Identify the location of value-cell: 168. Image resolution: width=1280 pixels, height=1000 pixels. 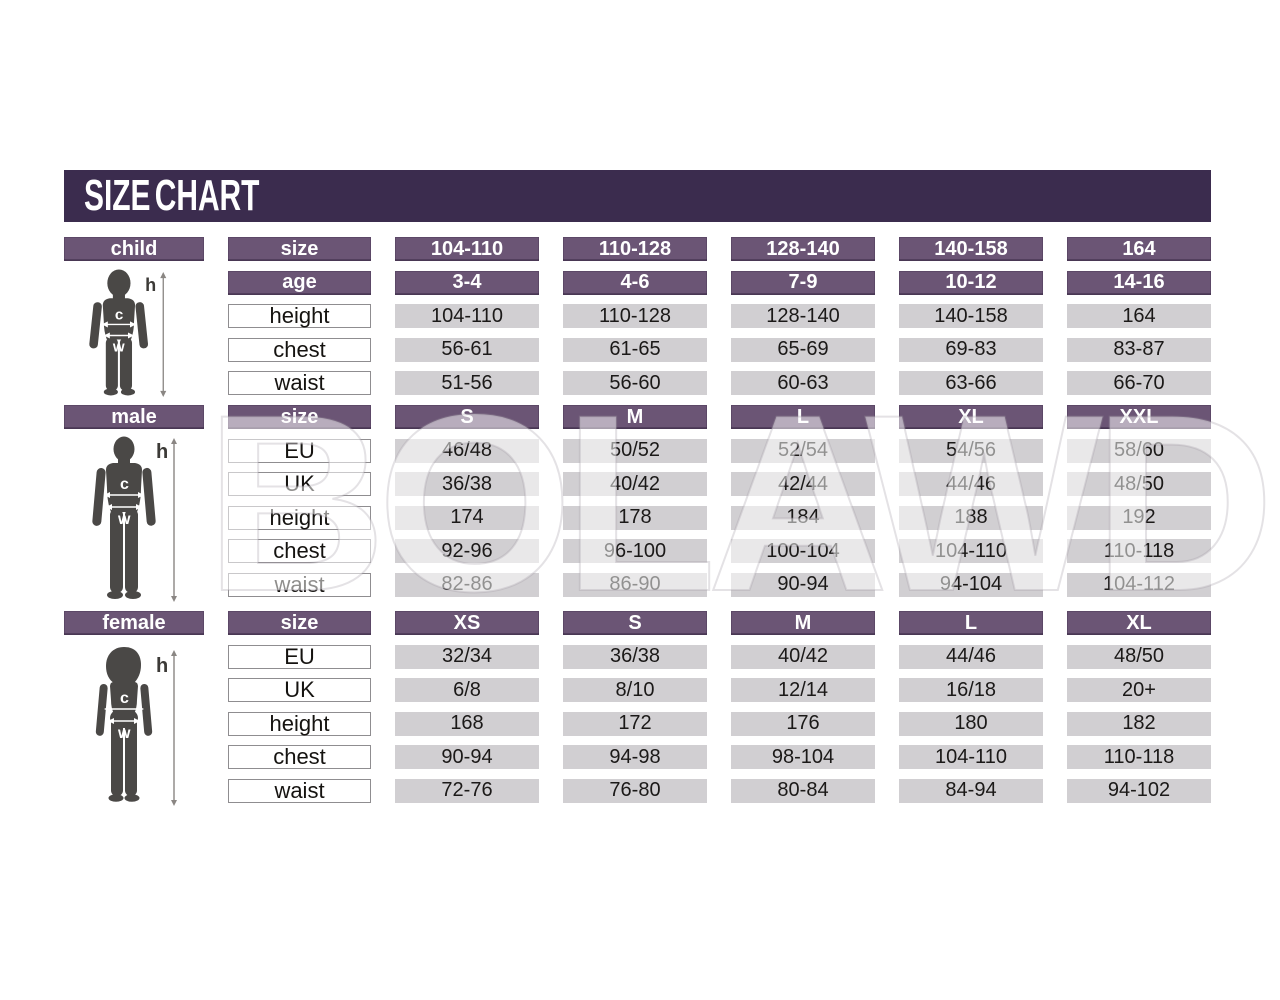
(467, 723).